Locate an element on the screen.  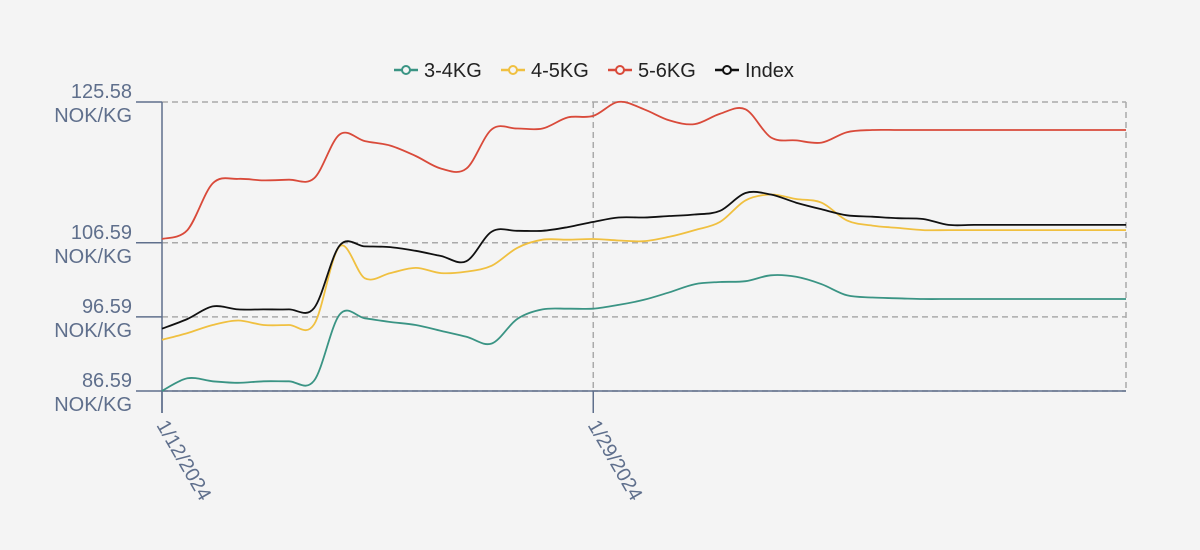
legend-item-5-6kg: 5-6KG is located at coordinates (652, 71).